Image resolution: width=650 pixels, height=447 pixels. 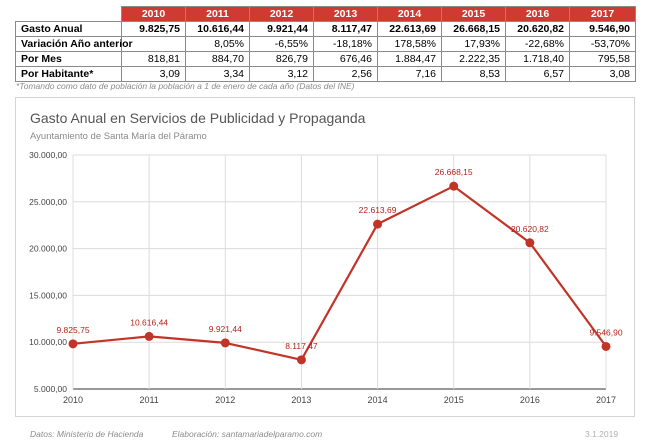 I want to click on x-tick-label: 2012, so click(x=225, y=400).